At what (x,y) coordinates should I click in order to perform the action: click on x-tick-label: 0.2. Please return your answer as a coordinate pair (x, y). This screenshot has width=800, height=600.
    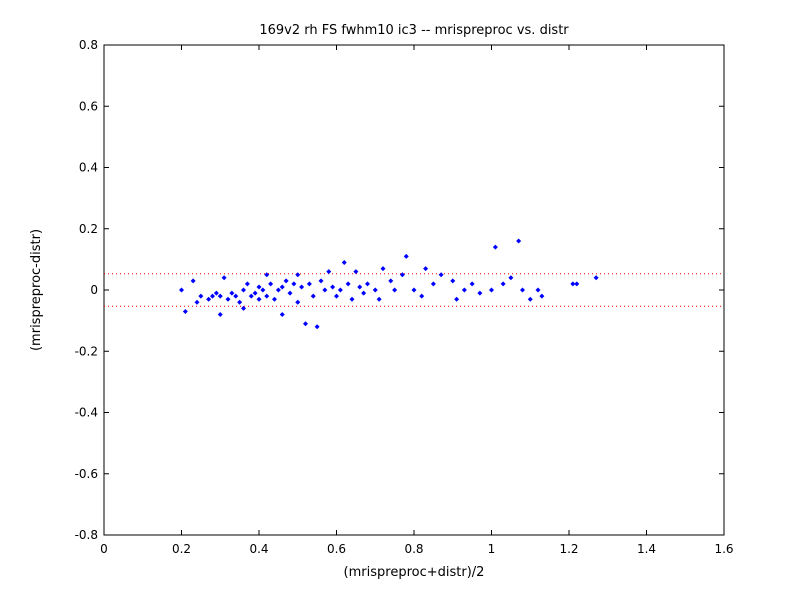
    Looking at the image, I should click on (181, 549).